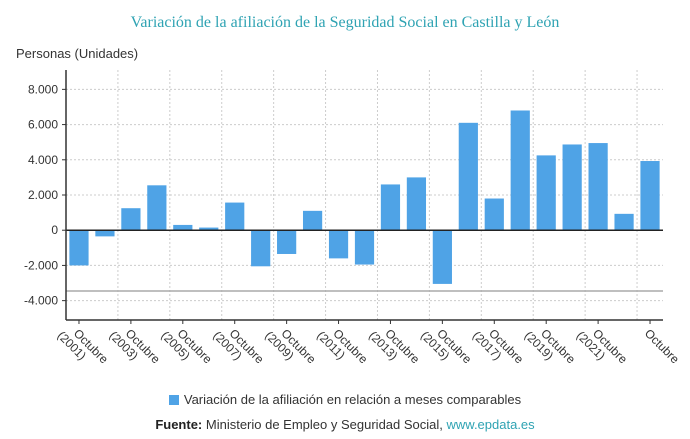 The height and width of the screenshot is (439, 690). Describe the element at coordinates (238, 347) in the screenshot. I see `x-tick-label: Octubre(2007)` at that location.